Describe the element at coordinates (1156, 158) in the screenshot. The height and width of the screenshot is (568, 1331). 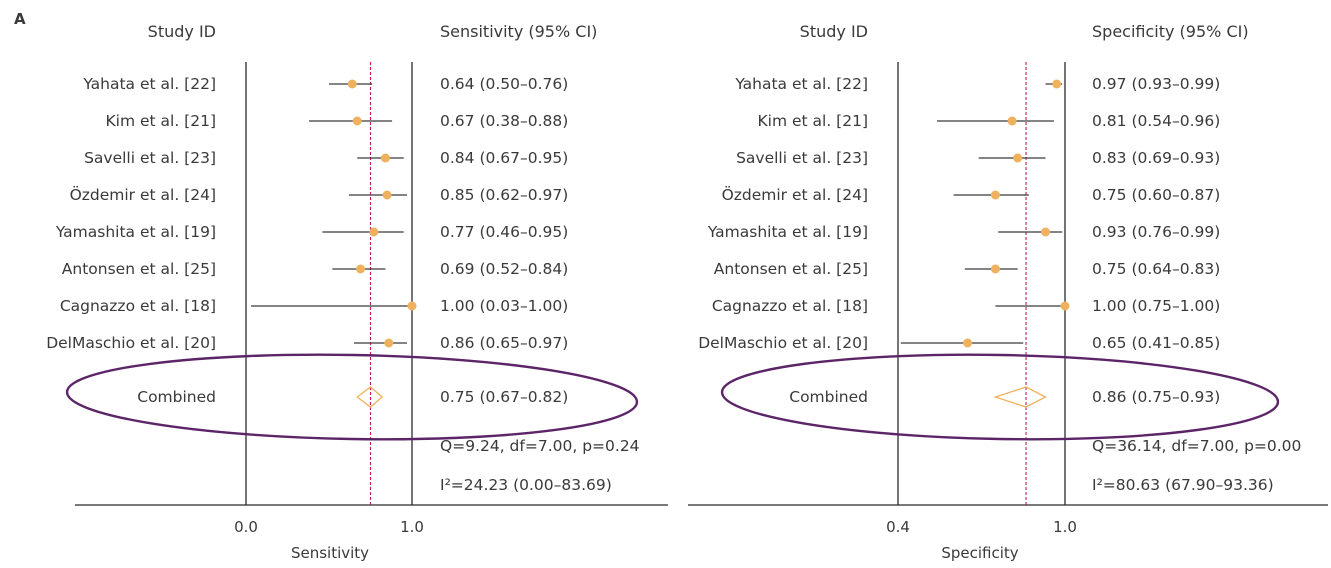
I see `estimate-value: 0.83 (0.69–0.93)` at that location.